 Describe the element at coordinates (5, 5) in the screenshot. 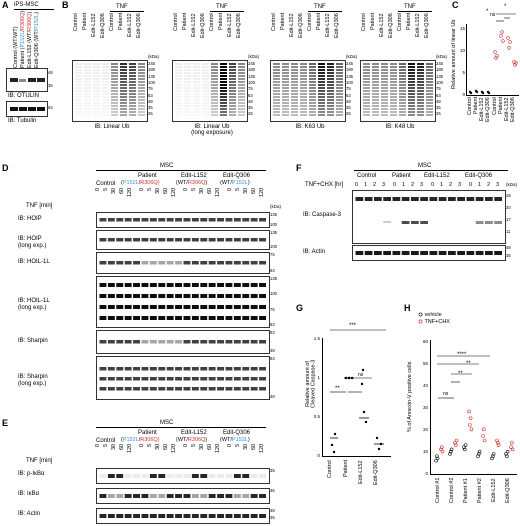

I see `panel-label-a: A` at that location.